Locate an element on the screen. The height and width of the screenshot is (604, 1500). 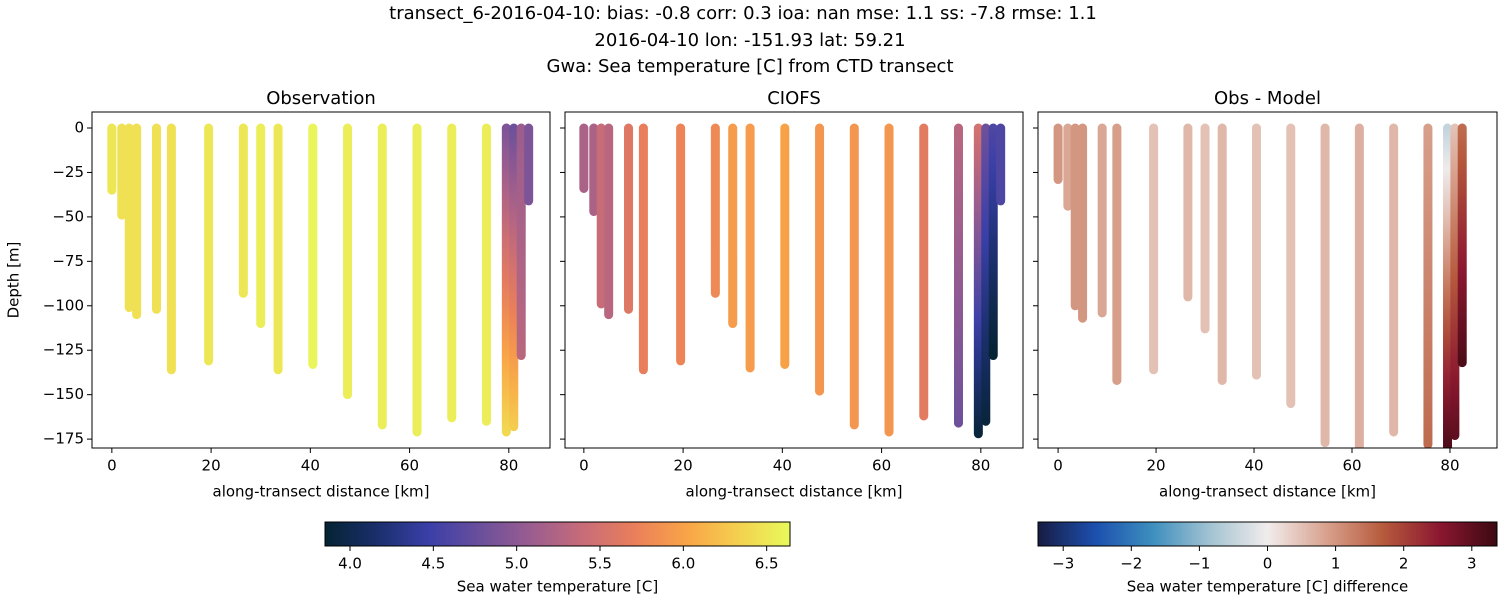
colorbar-tick-label: 0 is located at coordinates (1268, 564).